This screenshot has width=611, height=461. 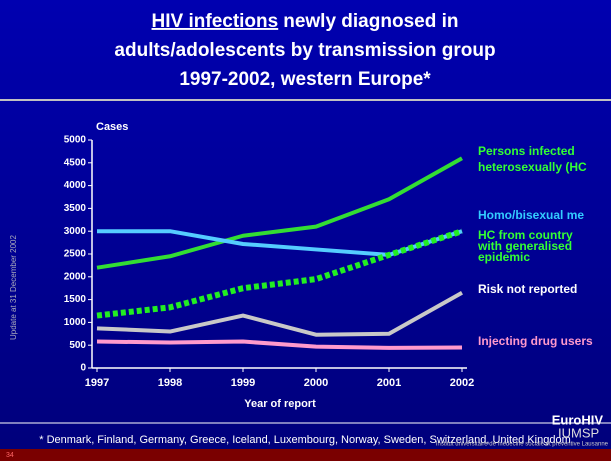 What do you see at coordinates (526, 151) in the screenshot?
I see `legend-line: Persons infected` at bounding box center [526, 151].